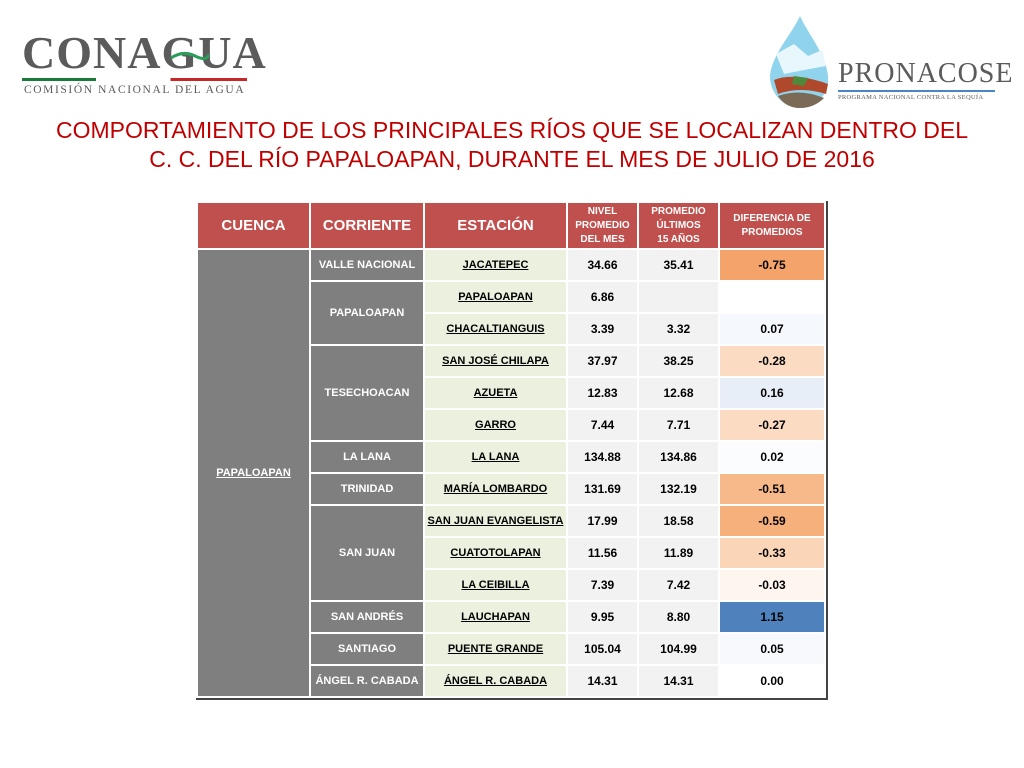  I want to click on corriente-cell: ÁNGEL R. CABADA, so click(367, 681).